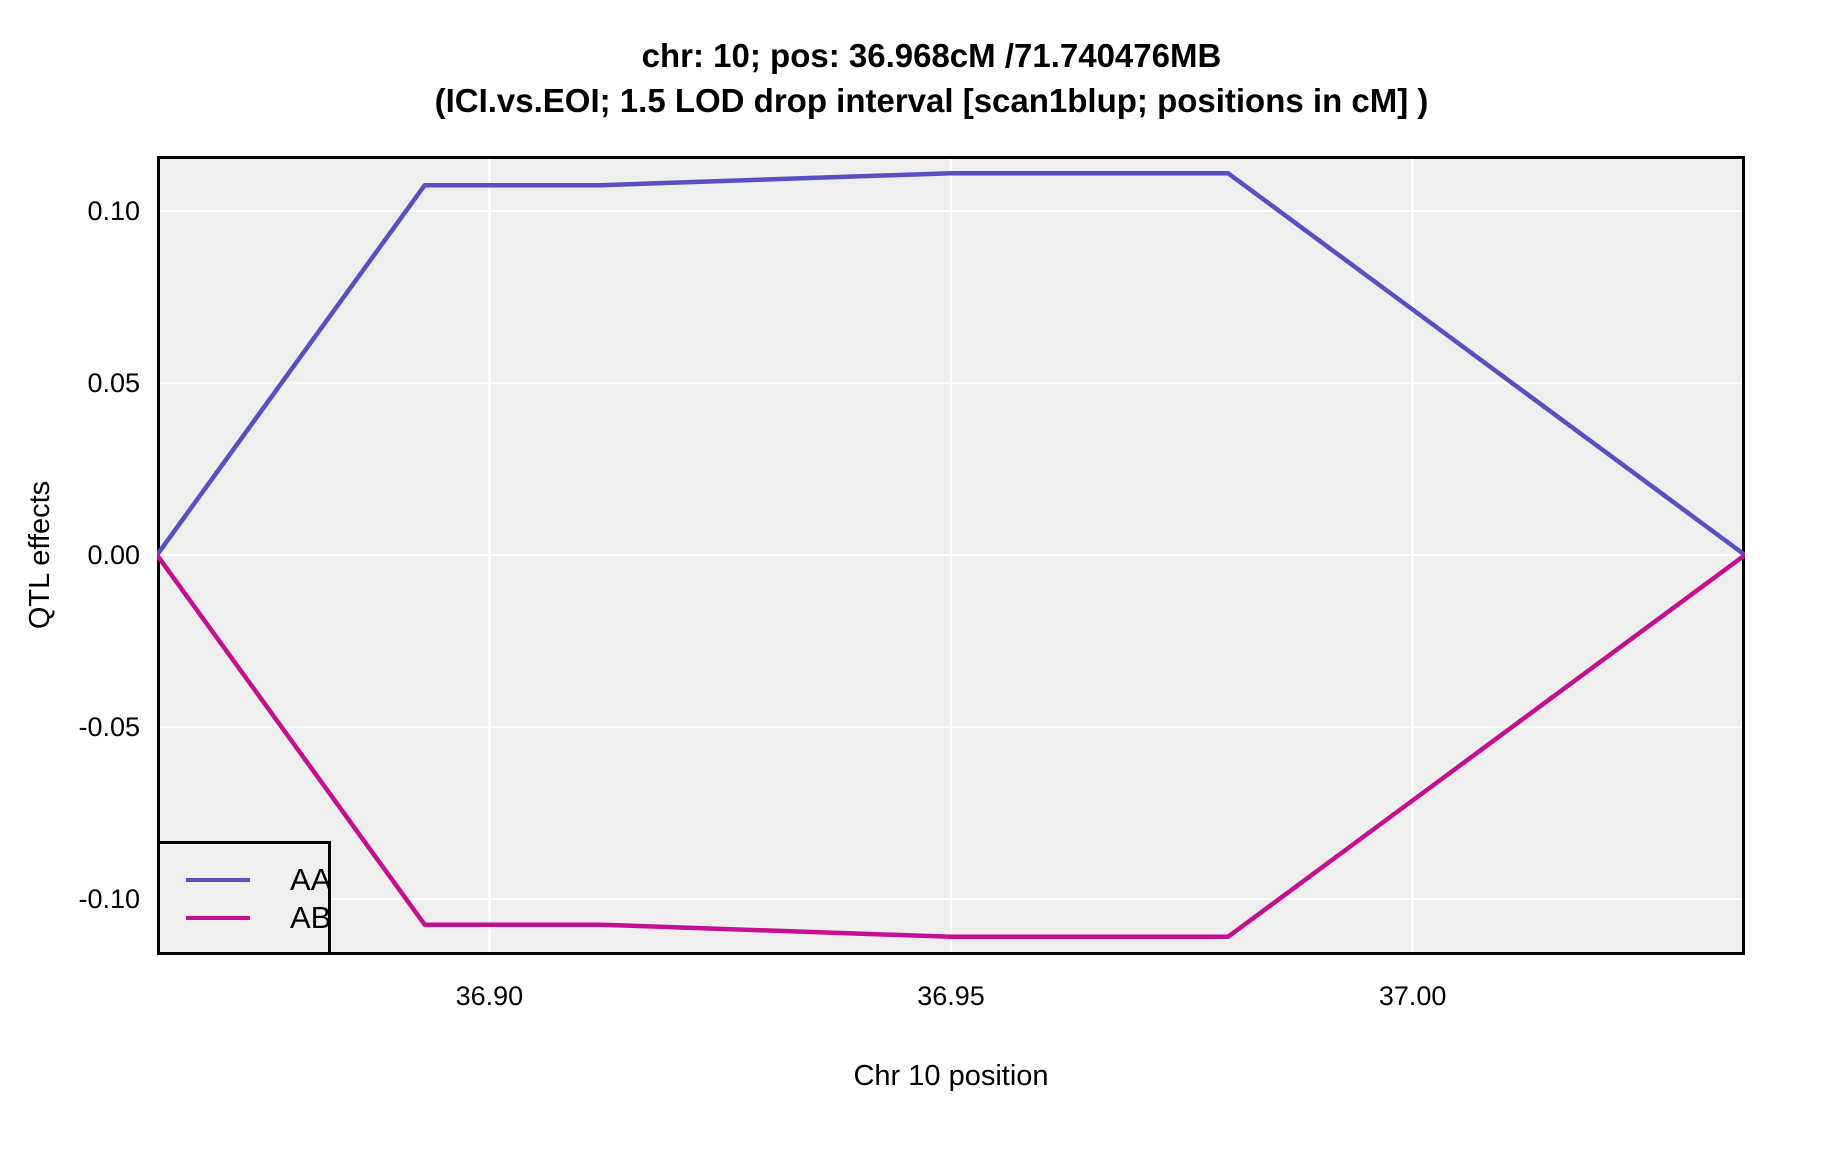 The image size is (1824, 1152). I want to click on legend-item-AA: AA, so click(246, 880).